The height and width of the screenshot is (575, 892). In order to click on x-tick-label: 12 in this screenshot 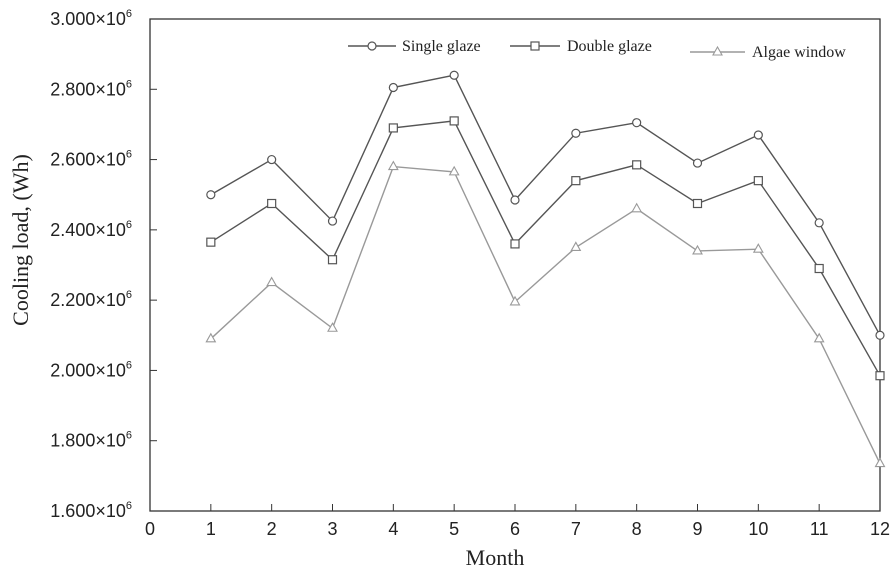, I will do `click(880, 529)`.